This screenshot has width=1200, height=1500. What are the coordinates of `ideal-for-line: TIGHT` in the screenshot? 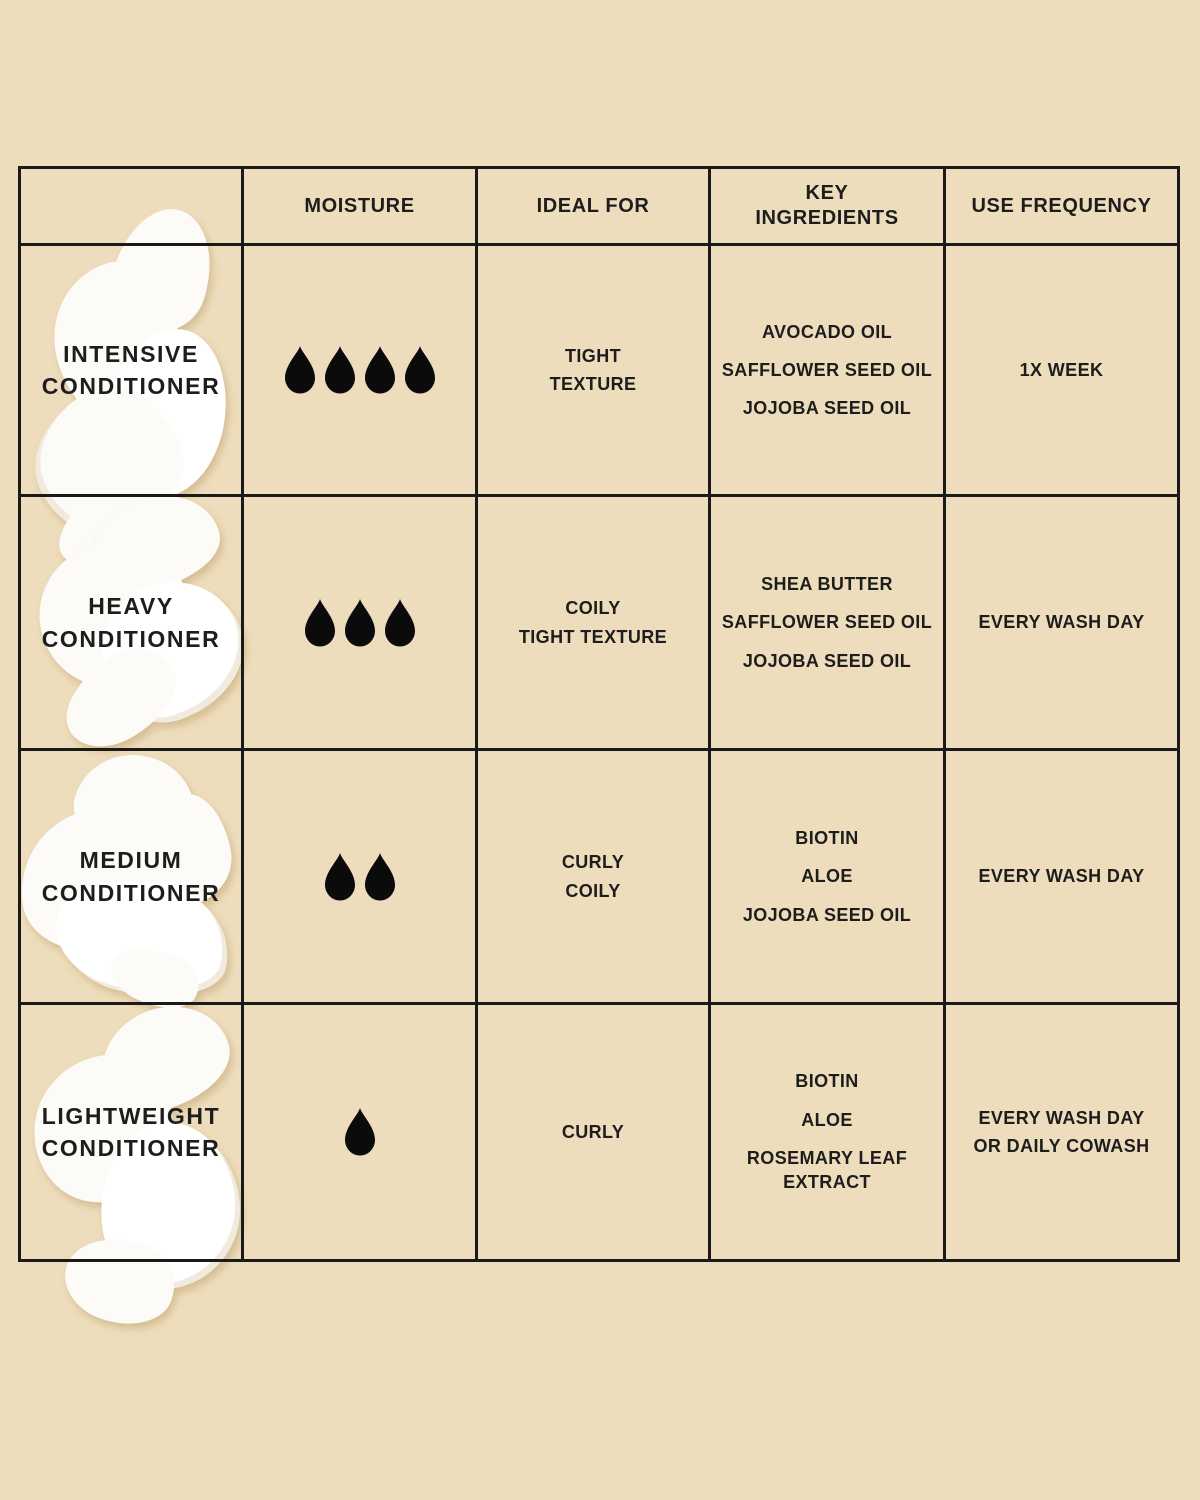 It's located at (593, 355).